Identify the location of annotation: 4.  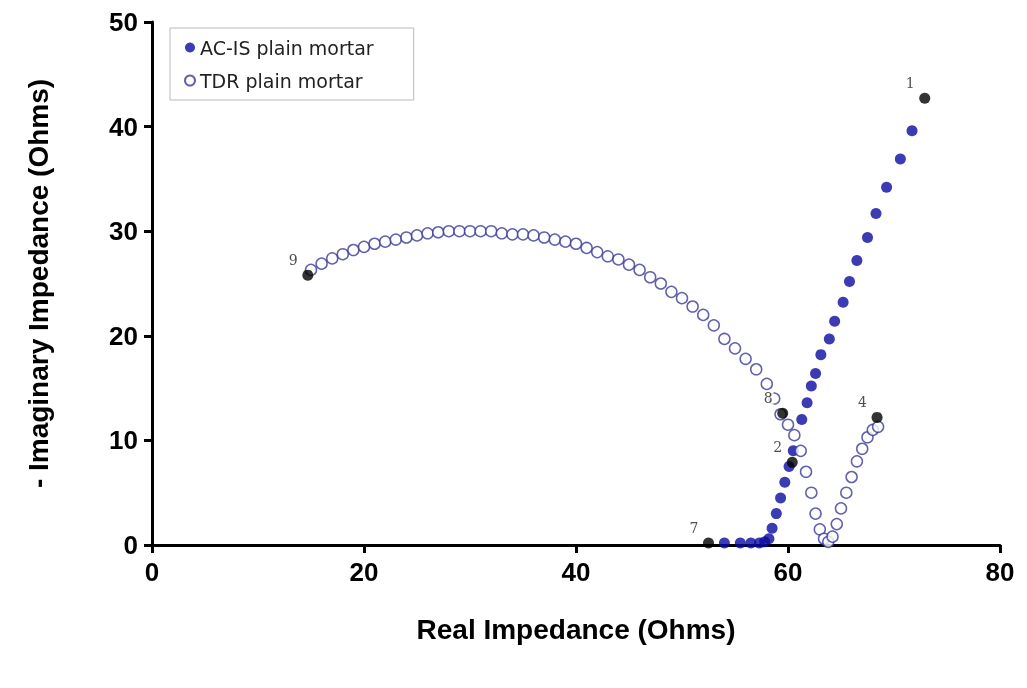
(863, 402).